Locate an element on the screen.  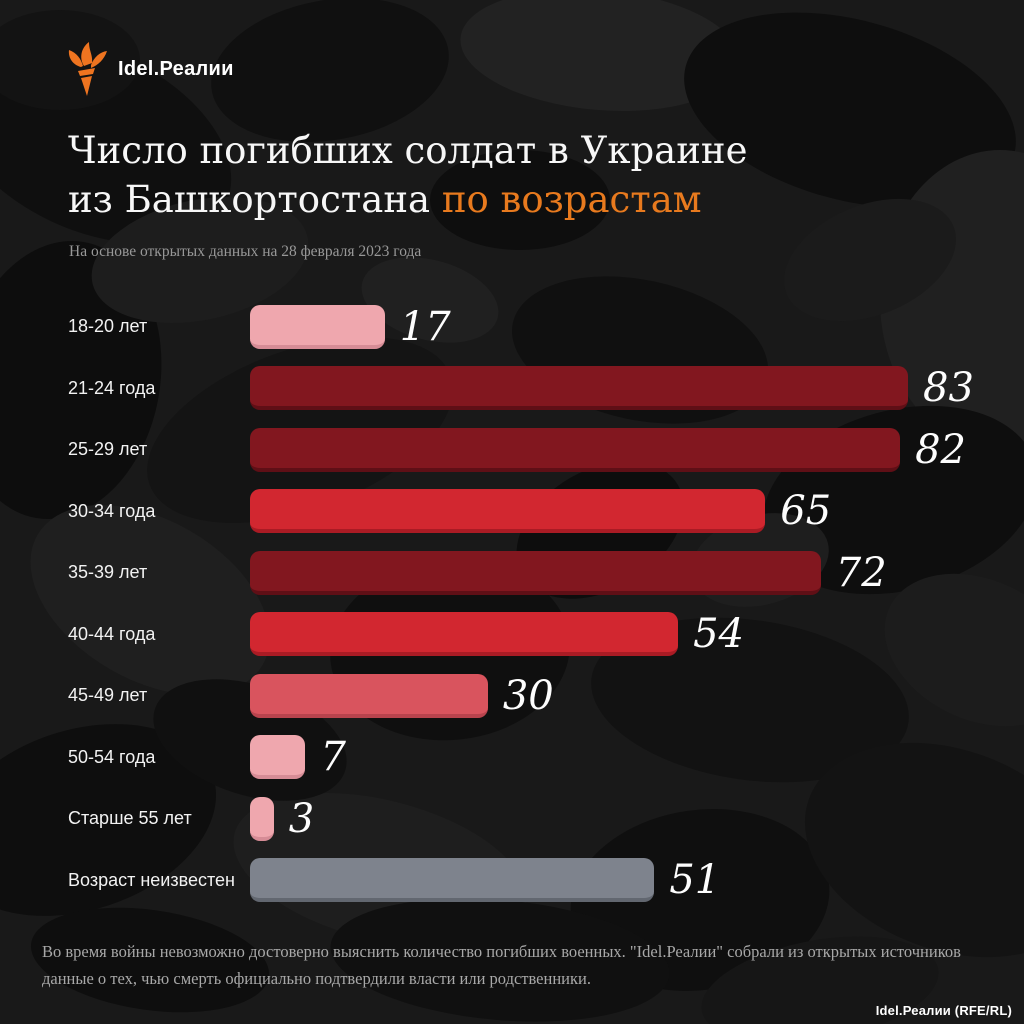
bar-value: 7 is located at coordinates (333, 757).